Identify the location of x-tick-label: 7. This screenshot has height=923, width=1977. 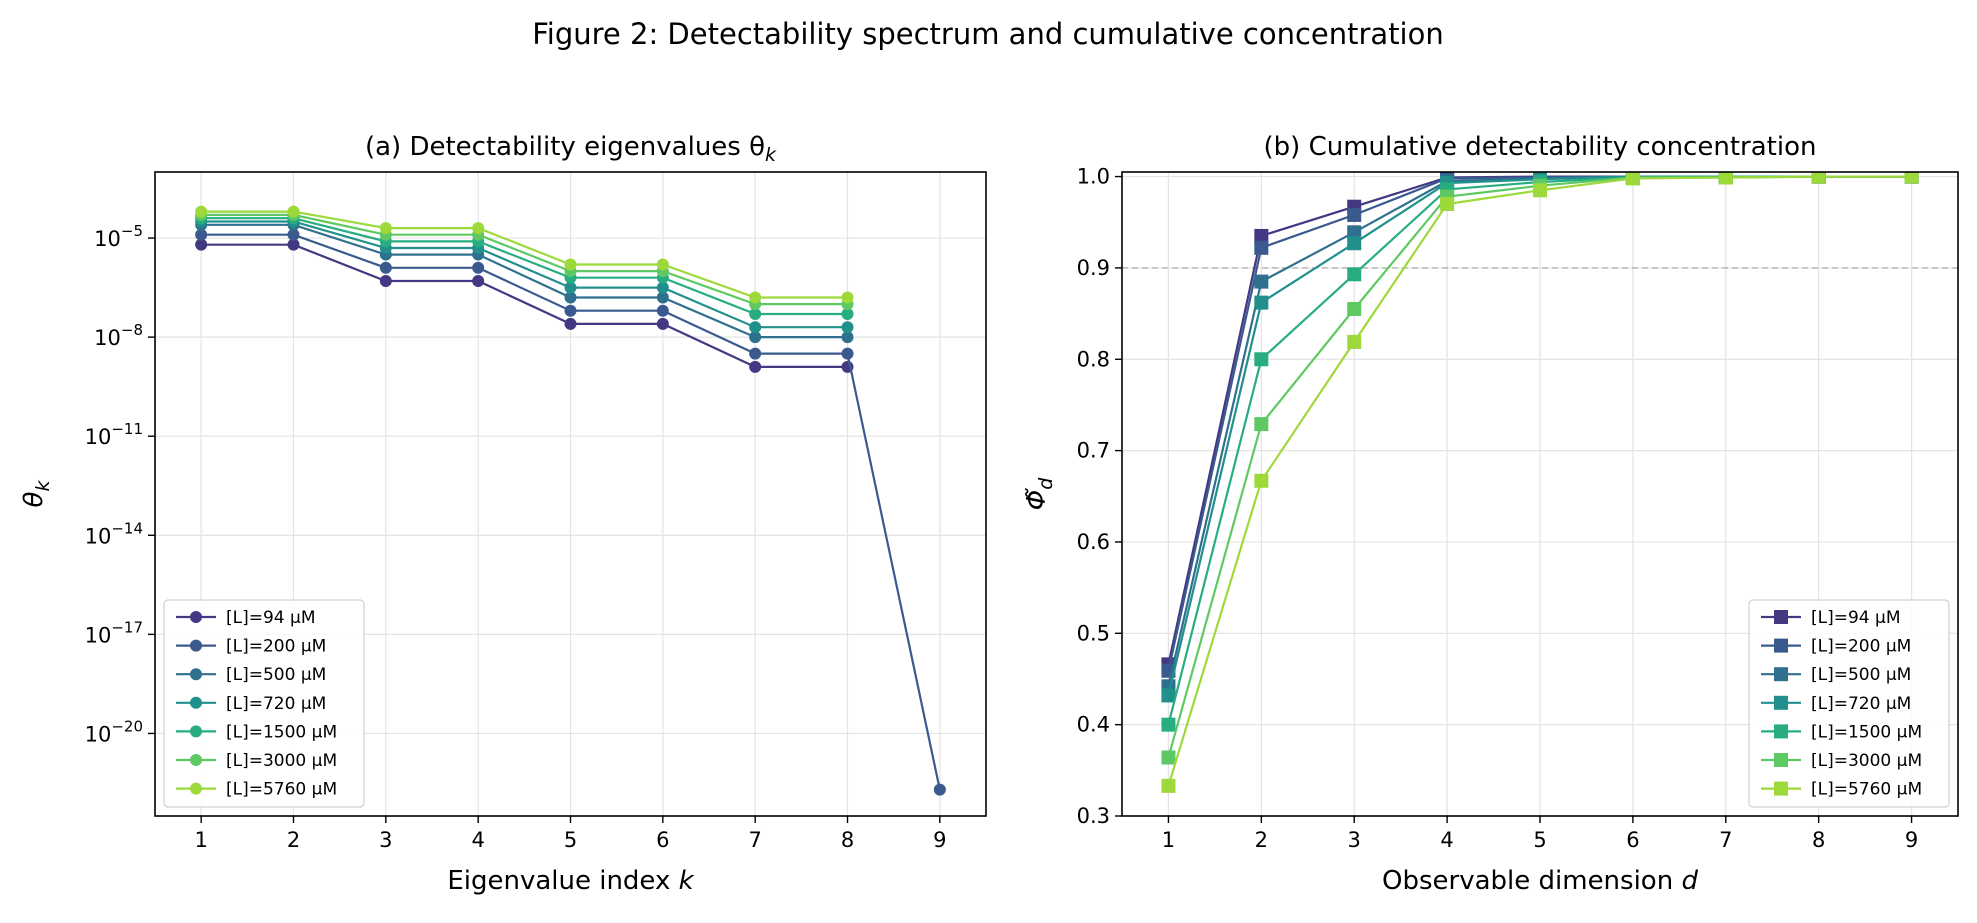
(1725, 840).